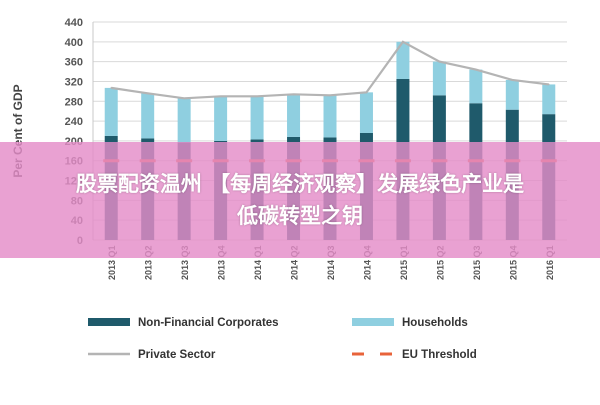 This screenshot has height=405, width=600. I want to click on y-tick-label: 360, so click(74, 63).